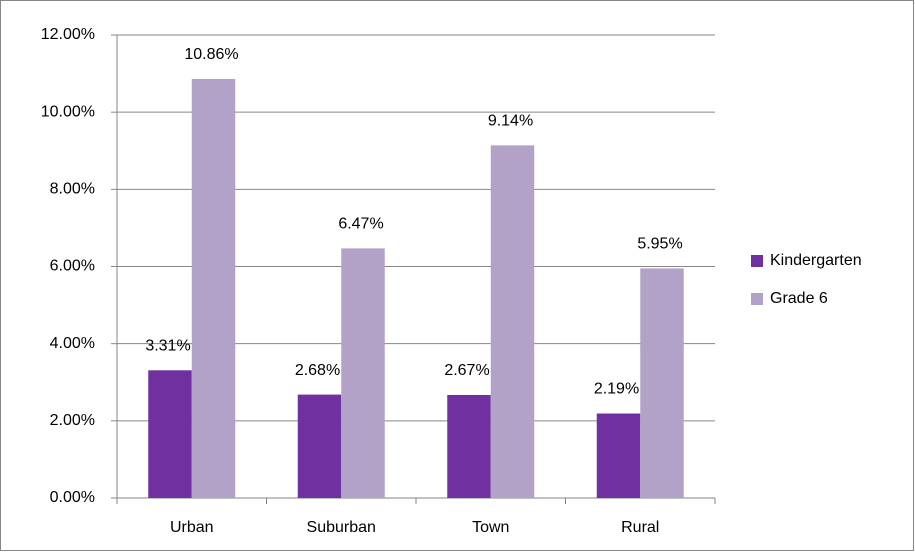 This screenshot has height=552, width=915. Describe the element at coordinates (317, 370) in the screenshot. I see `value-label: 2.68%` at that location.